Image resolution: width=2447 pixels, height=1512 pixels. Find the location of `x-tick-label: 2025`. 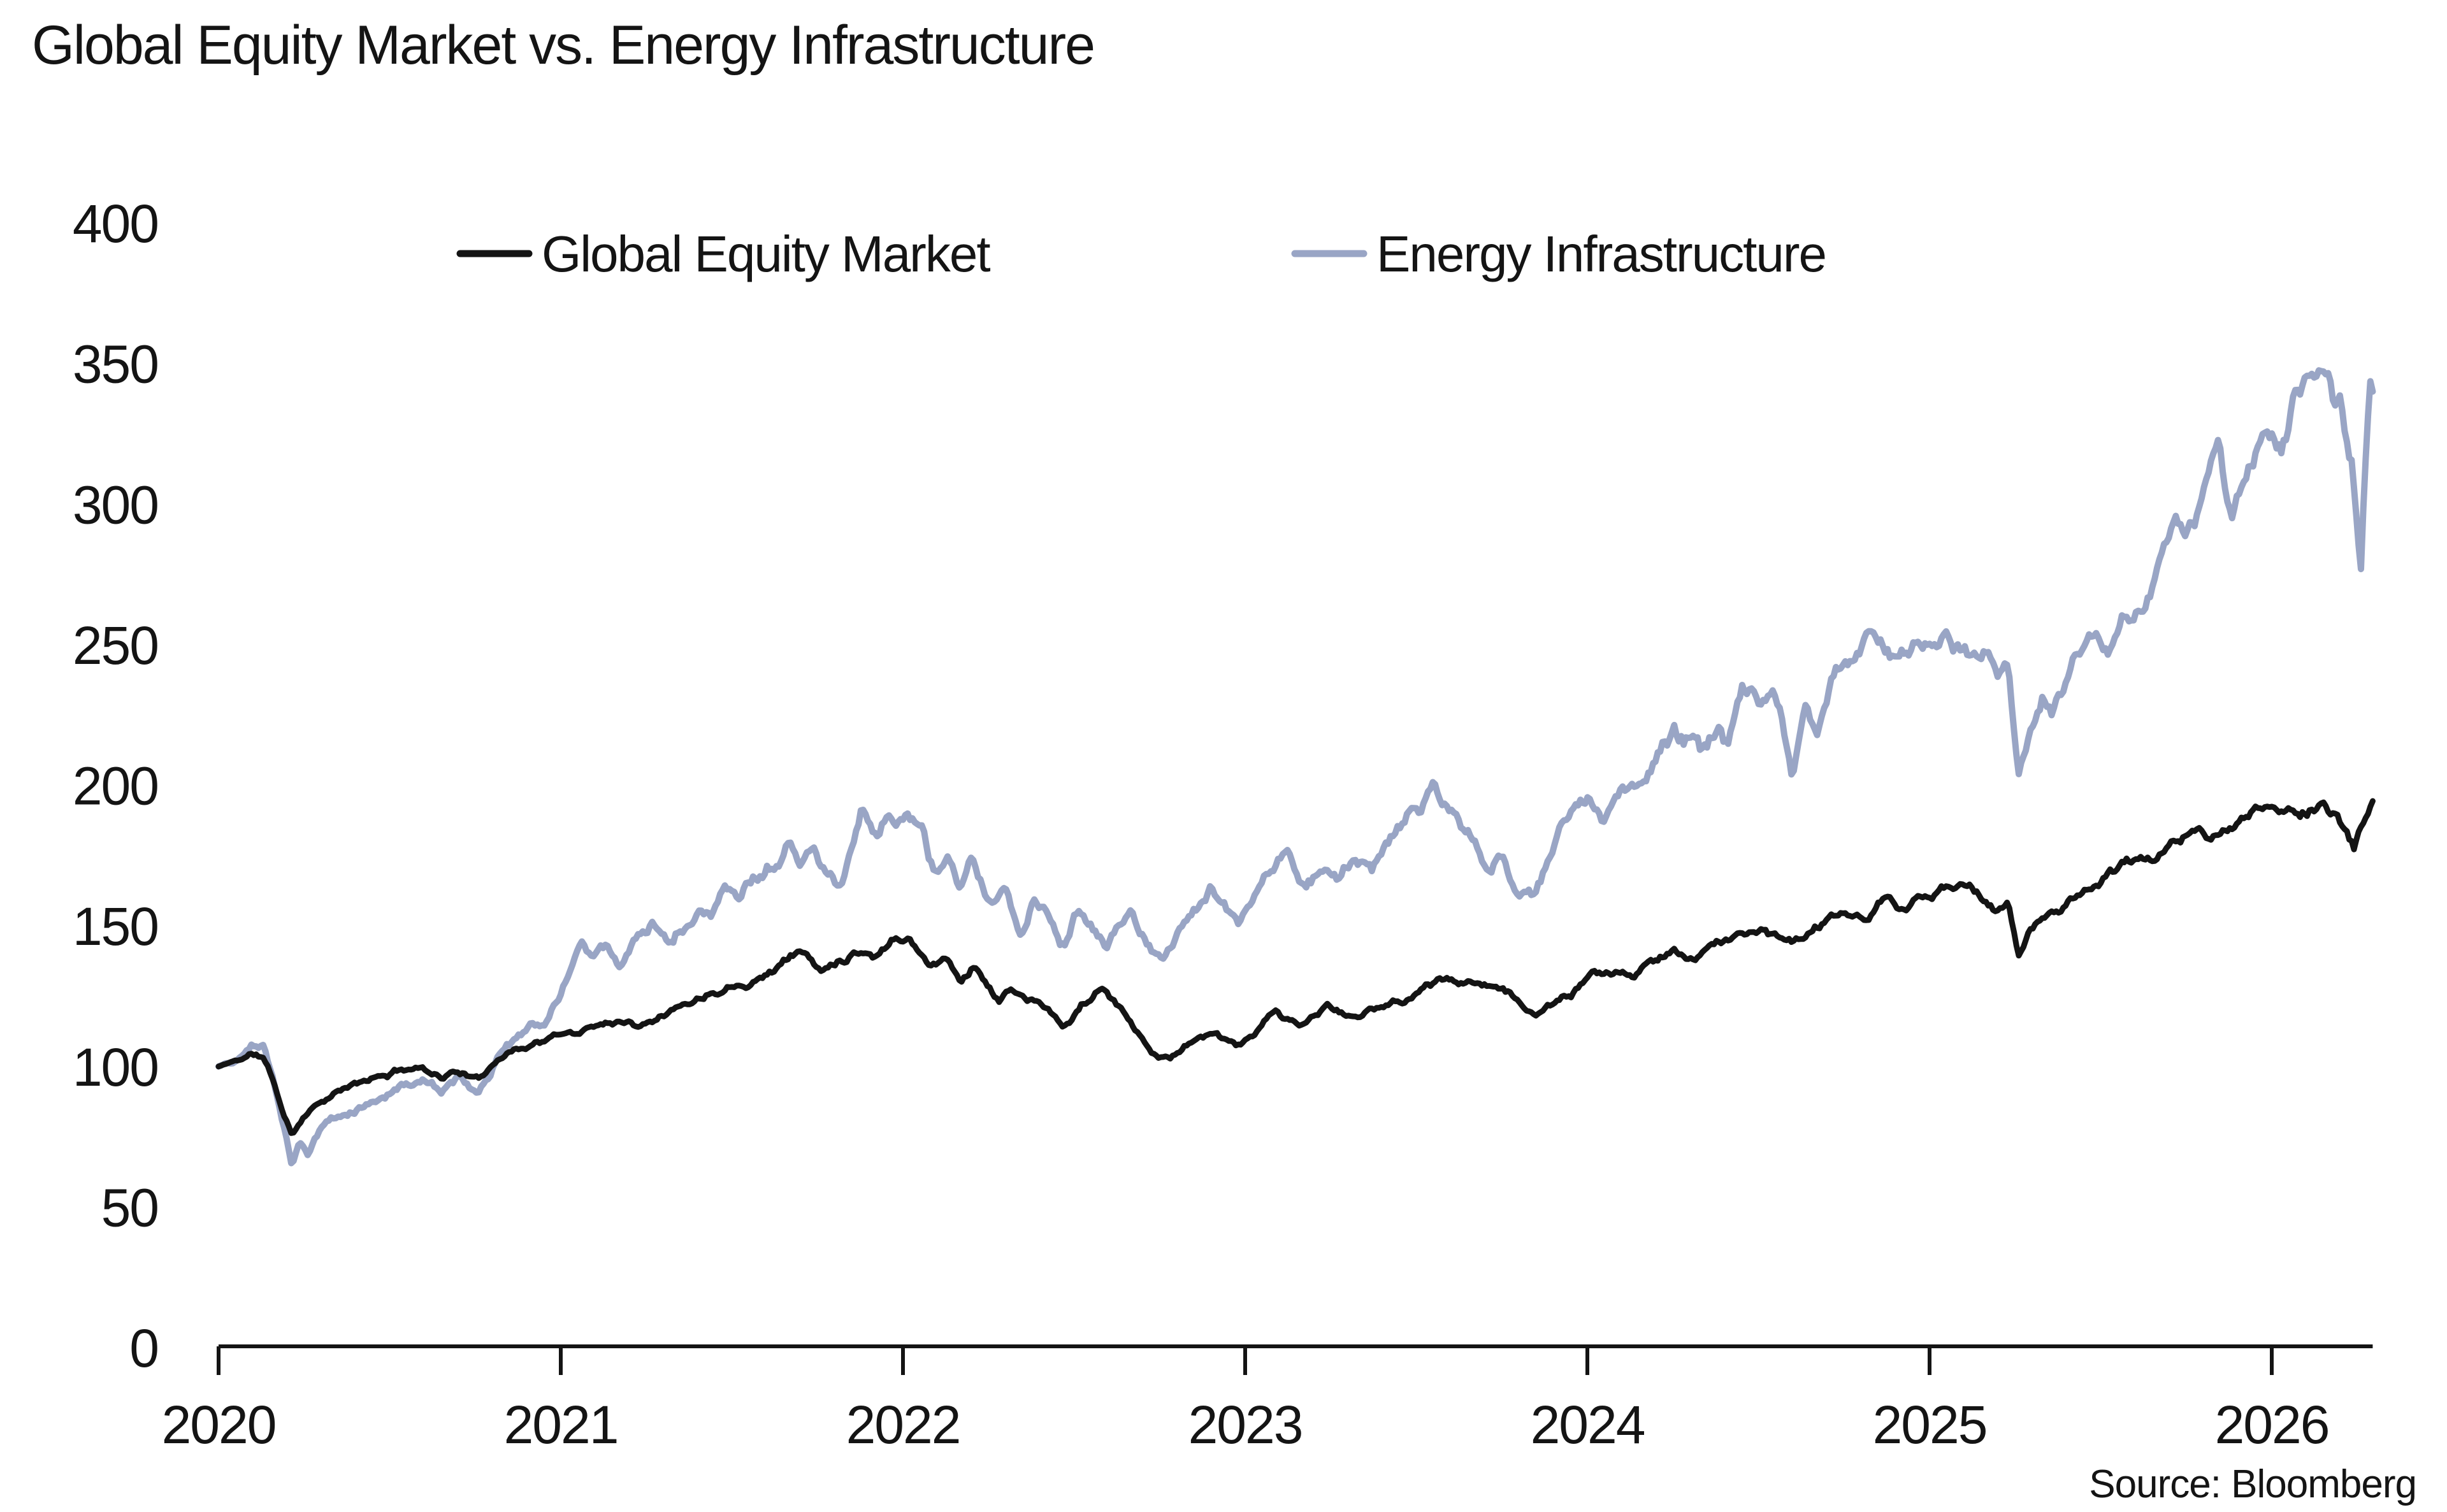

x-tick-label: 2025 is located at coordinates (1930, 1425).